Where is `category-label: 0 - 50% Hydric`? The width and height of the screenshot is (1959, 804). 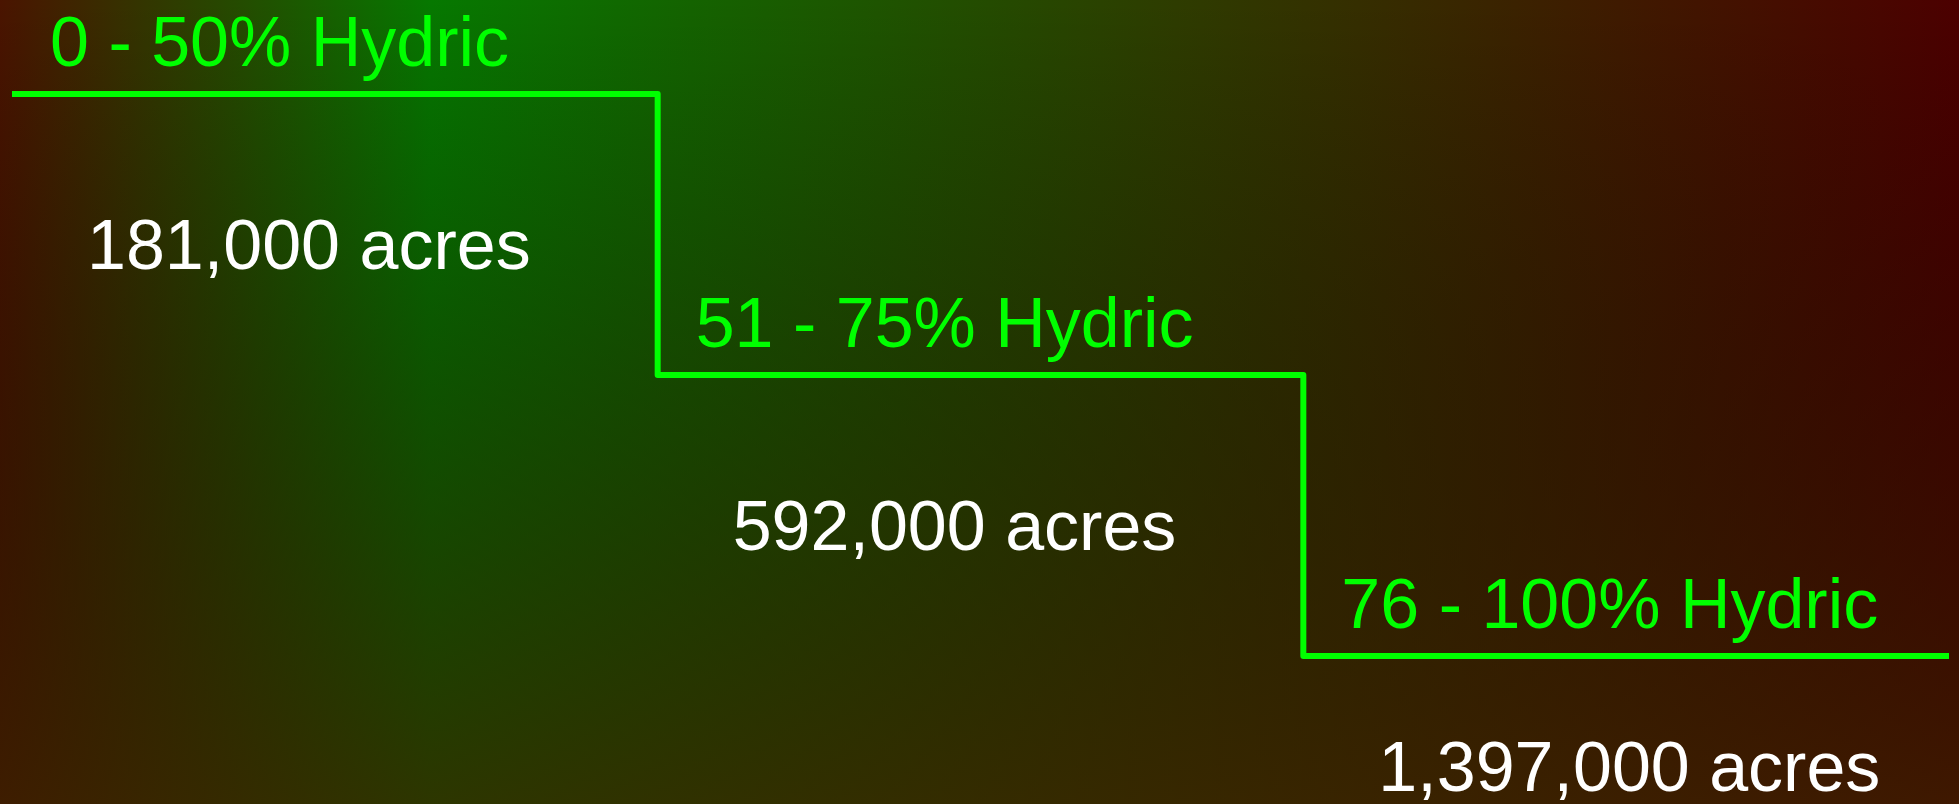 category-label: 0 - 50% Hydric is located at coordinates (280, 42).